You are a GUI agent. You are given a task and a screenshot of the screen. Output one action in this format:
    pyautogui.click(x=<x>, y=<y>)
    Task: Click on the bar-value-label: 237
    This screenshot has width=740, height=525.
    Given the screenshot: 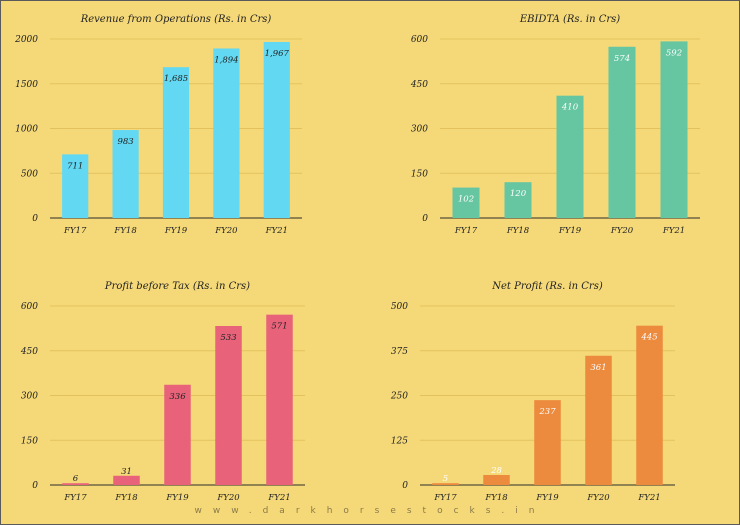 What is the action you would take?
    pyautogui.click(x=547, y=412)
    